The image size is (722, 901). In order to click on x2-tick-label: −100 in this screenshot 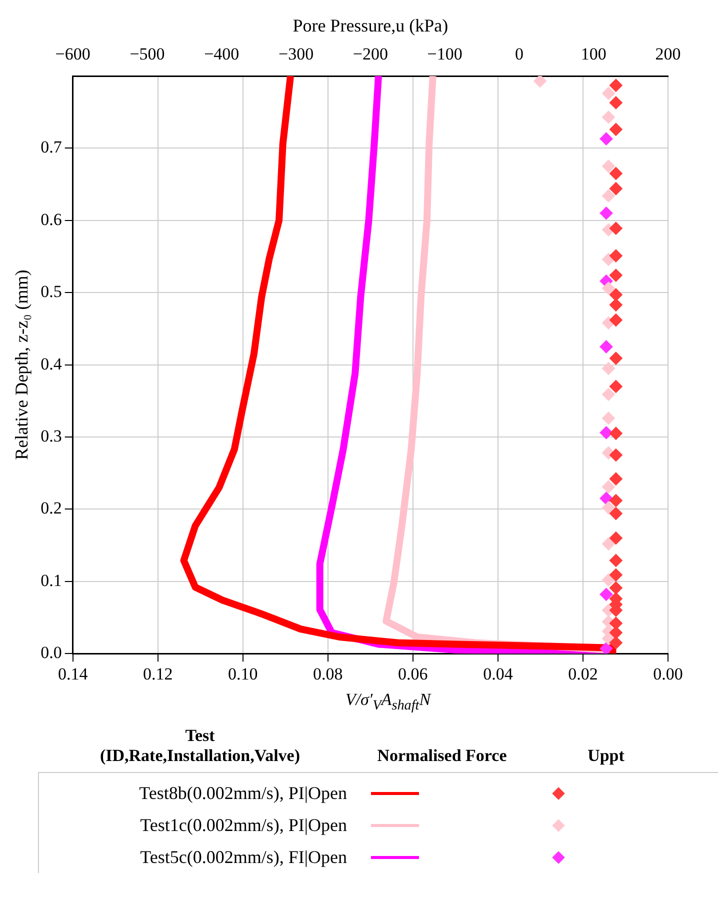, I will do `click(444, 54)`.